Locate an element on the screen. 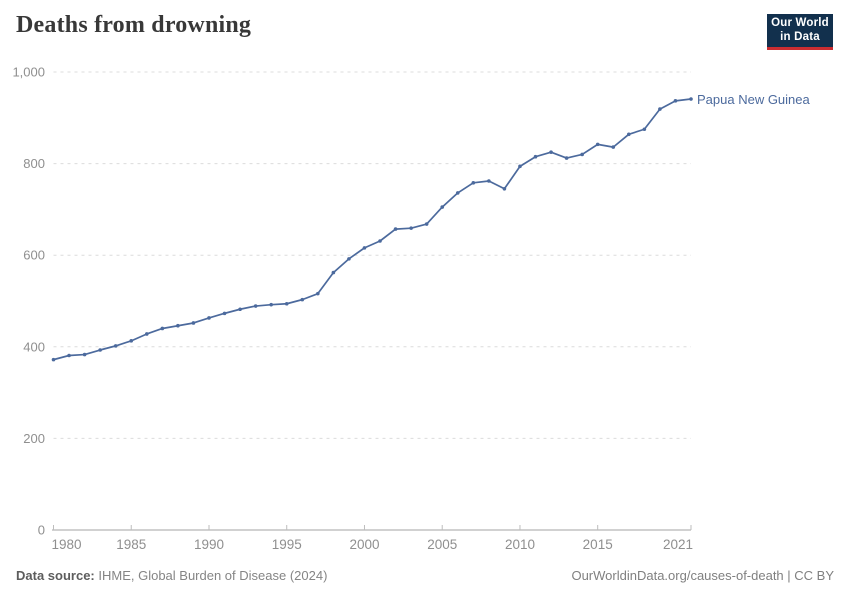  x-axis-tick-label: 2005 is located at coordinates (442, 544).